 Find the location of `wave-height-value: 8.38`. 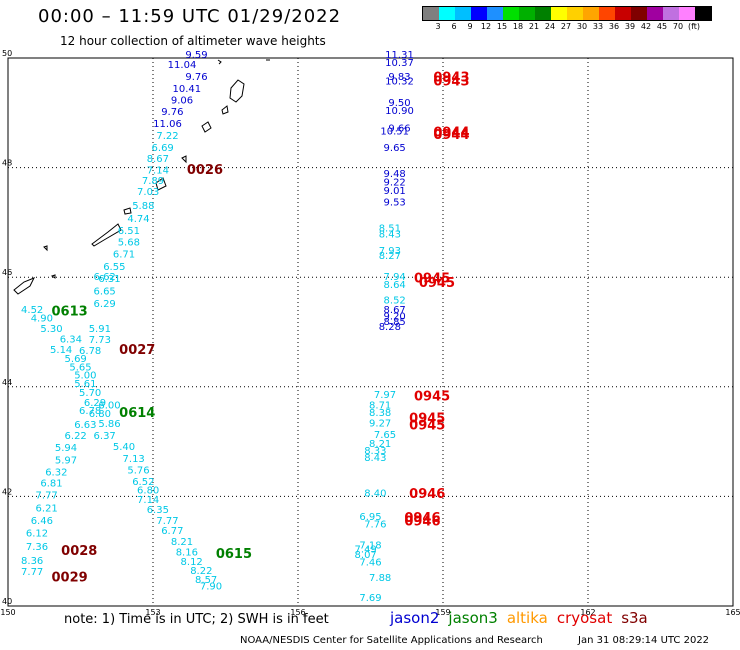

wave-height-value: 8.38 is located at coordinates (380, 413).